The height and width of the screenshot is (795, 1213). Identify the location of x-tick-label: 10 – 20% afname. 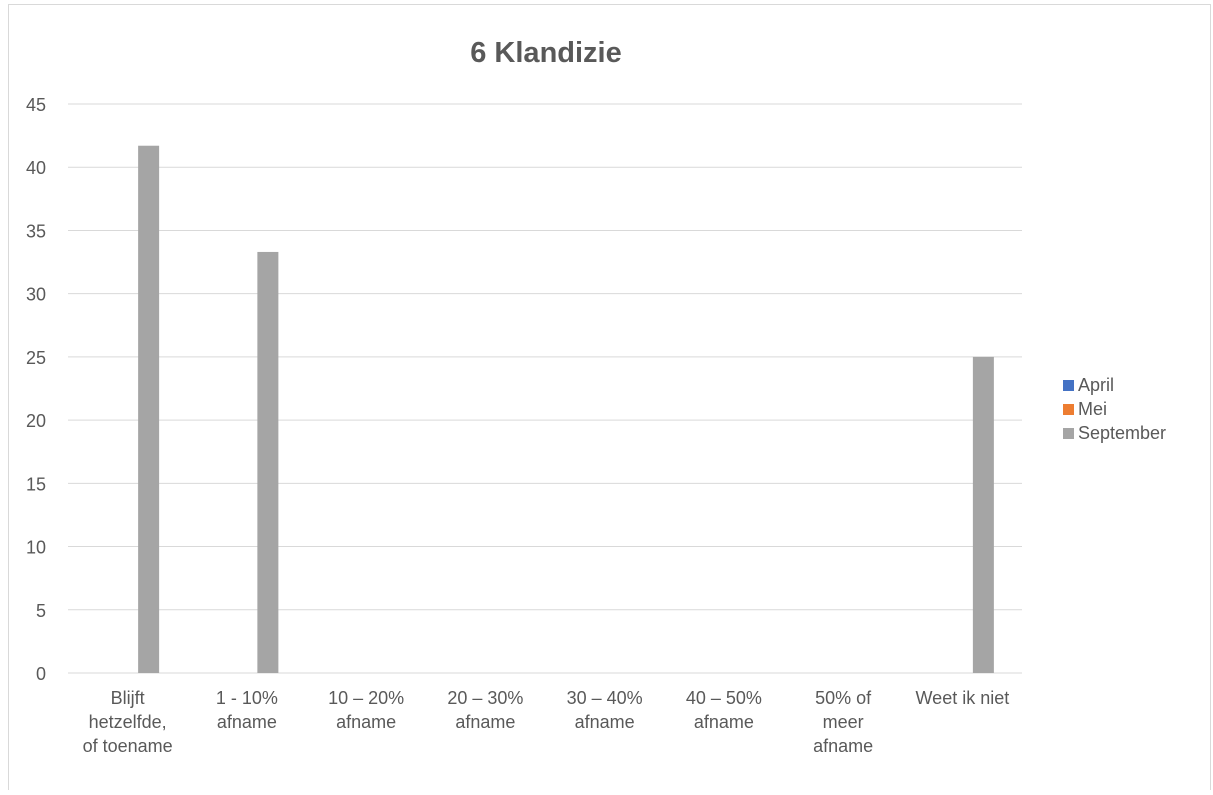
(366, 710).